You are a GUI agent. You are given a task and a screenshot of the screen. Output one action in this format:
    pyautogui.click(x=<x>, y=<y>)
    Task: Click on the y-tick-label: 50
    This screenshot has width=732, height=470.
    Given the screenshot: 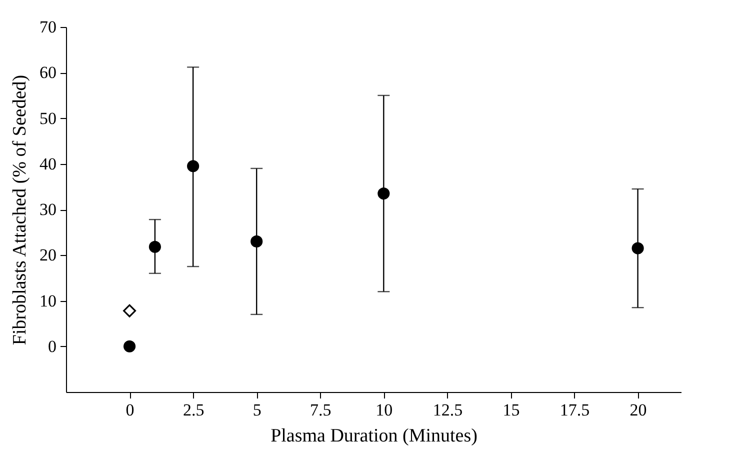 What is the action you would take?
    pyautogui.click(x=48, y=118)
    